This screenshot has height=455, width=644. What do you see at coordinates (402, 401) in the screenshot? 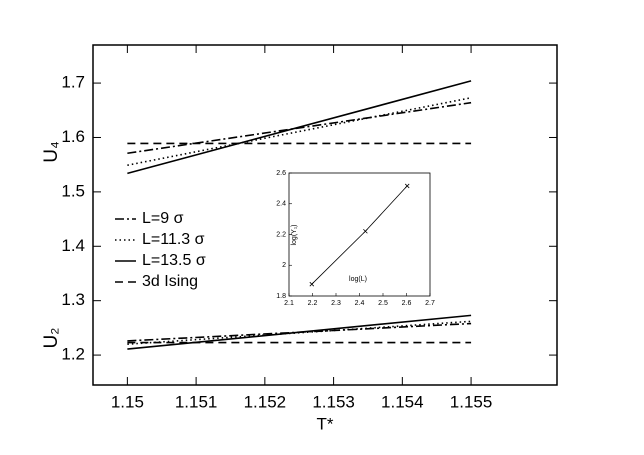
I see `x-tick-label: 1.154` at bounding box center [402, 401].